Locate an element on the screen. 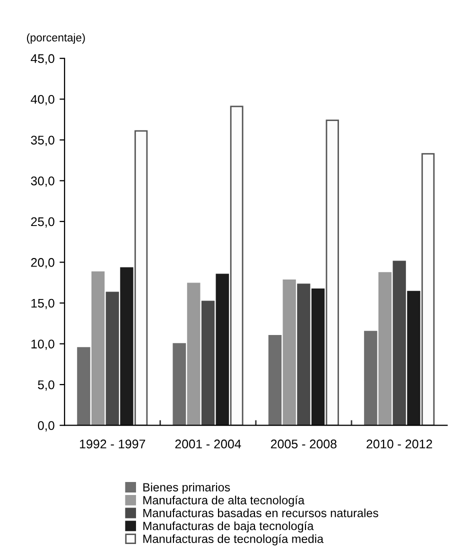  y-tick-label: 40,0 is located at coordinates (42, 100).